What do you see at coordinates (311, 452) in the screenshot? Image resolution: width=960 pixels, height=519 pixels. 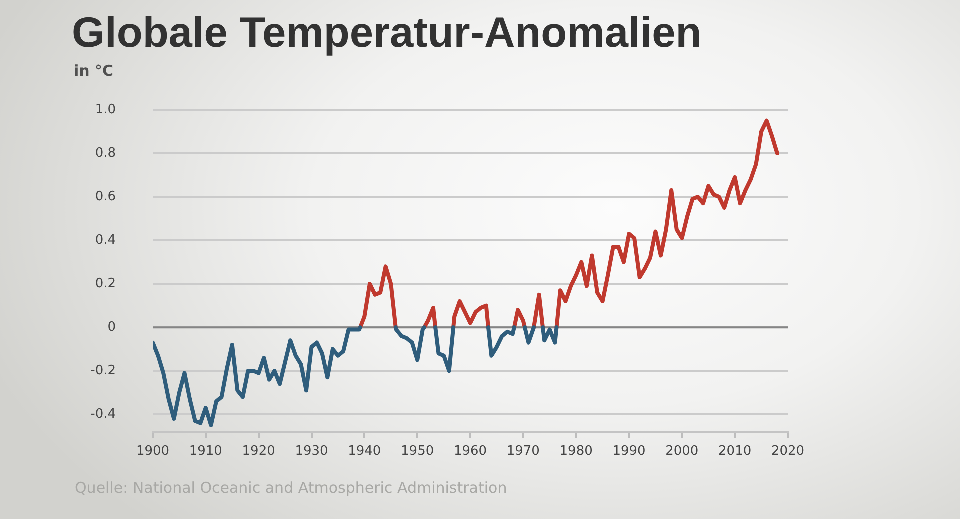 I see `x-tick-label: 1930` at bounding box center [311, 452].